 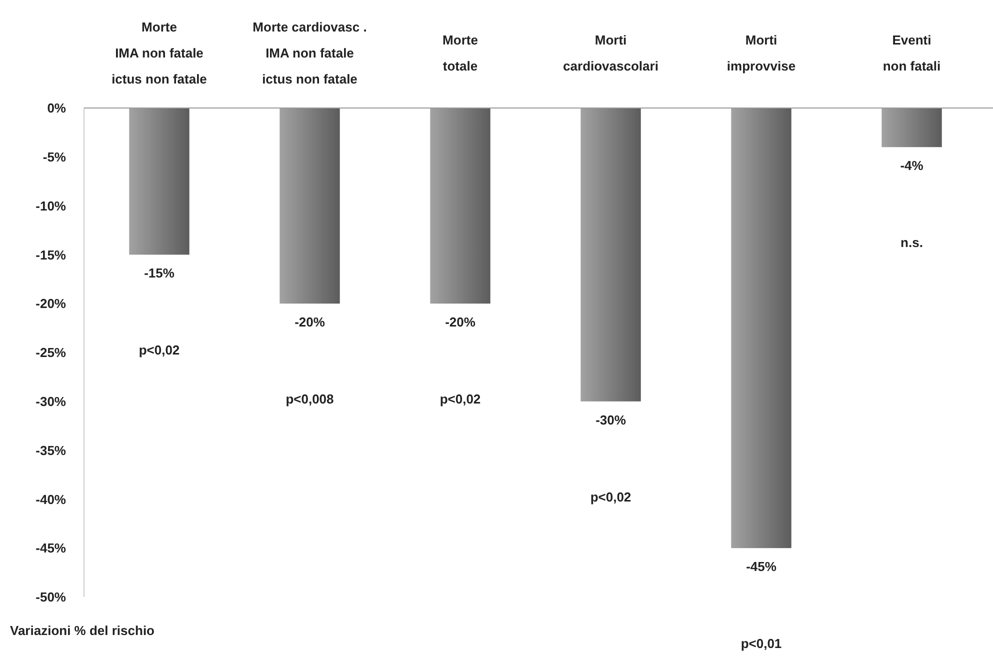 What do you see at coordinates (761, 644) in the screenshot?
I see `text: p<0,01` at bounding box center [761, 644].